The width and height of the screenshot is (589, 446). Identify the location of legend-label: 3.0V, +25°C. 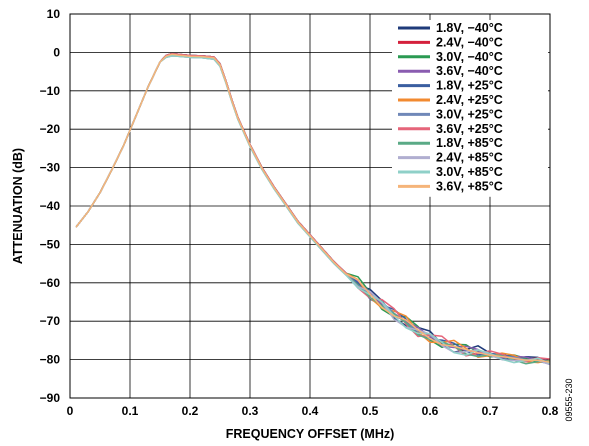
(469, 114).